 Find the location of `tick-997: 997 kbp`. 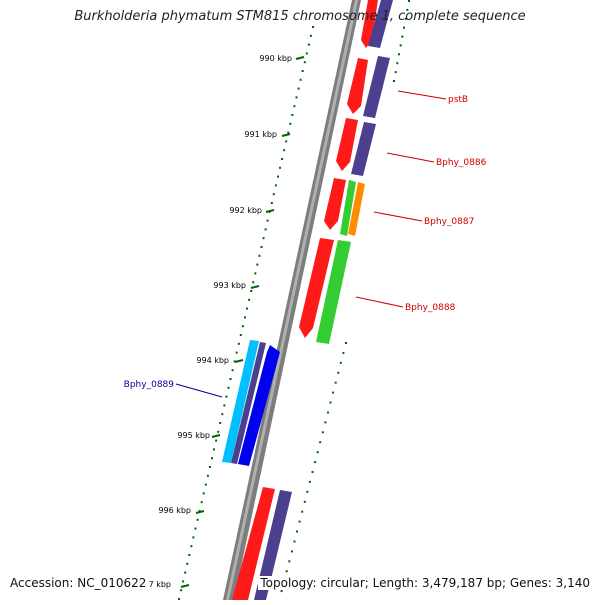

tick-997: 997 kbp is located at coordinates (164, 584).